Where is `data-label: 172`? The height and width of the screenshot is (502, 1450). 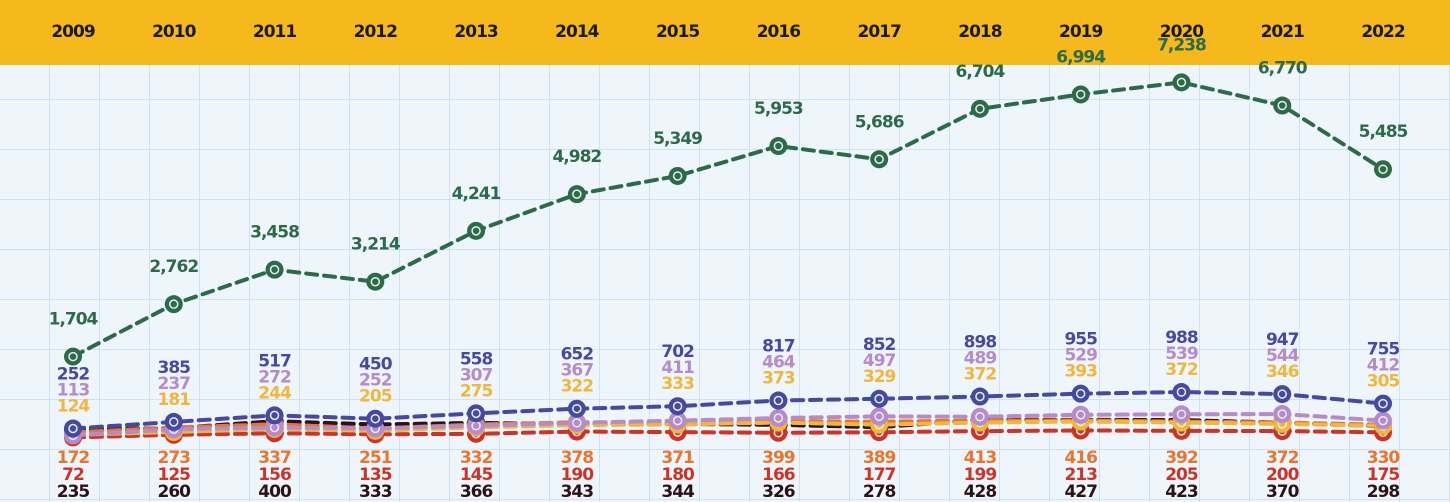 data-label: 172 is located at coordinates (73, 458).